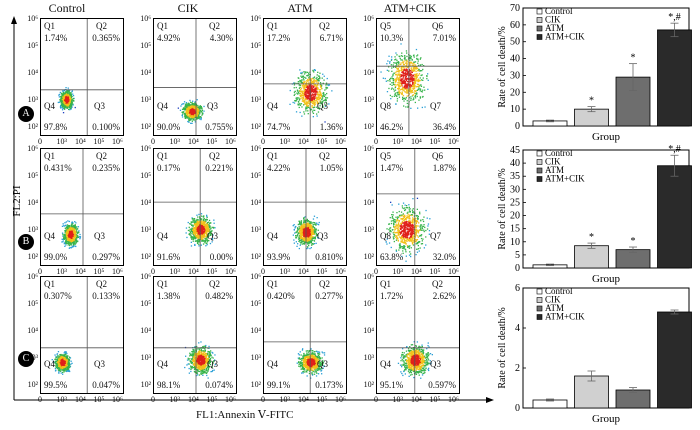  What do you see at coordinates (366, 99) in the screenshot?
I see `y-tick-label: 10³` at bounding box center [366, 99].